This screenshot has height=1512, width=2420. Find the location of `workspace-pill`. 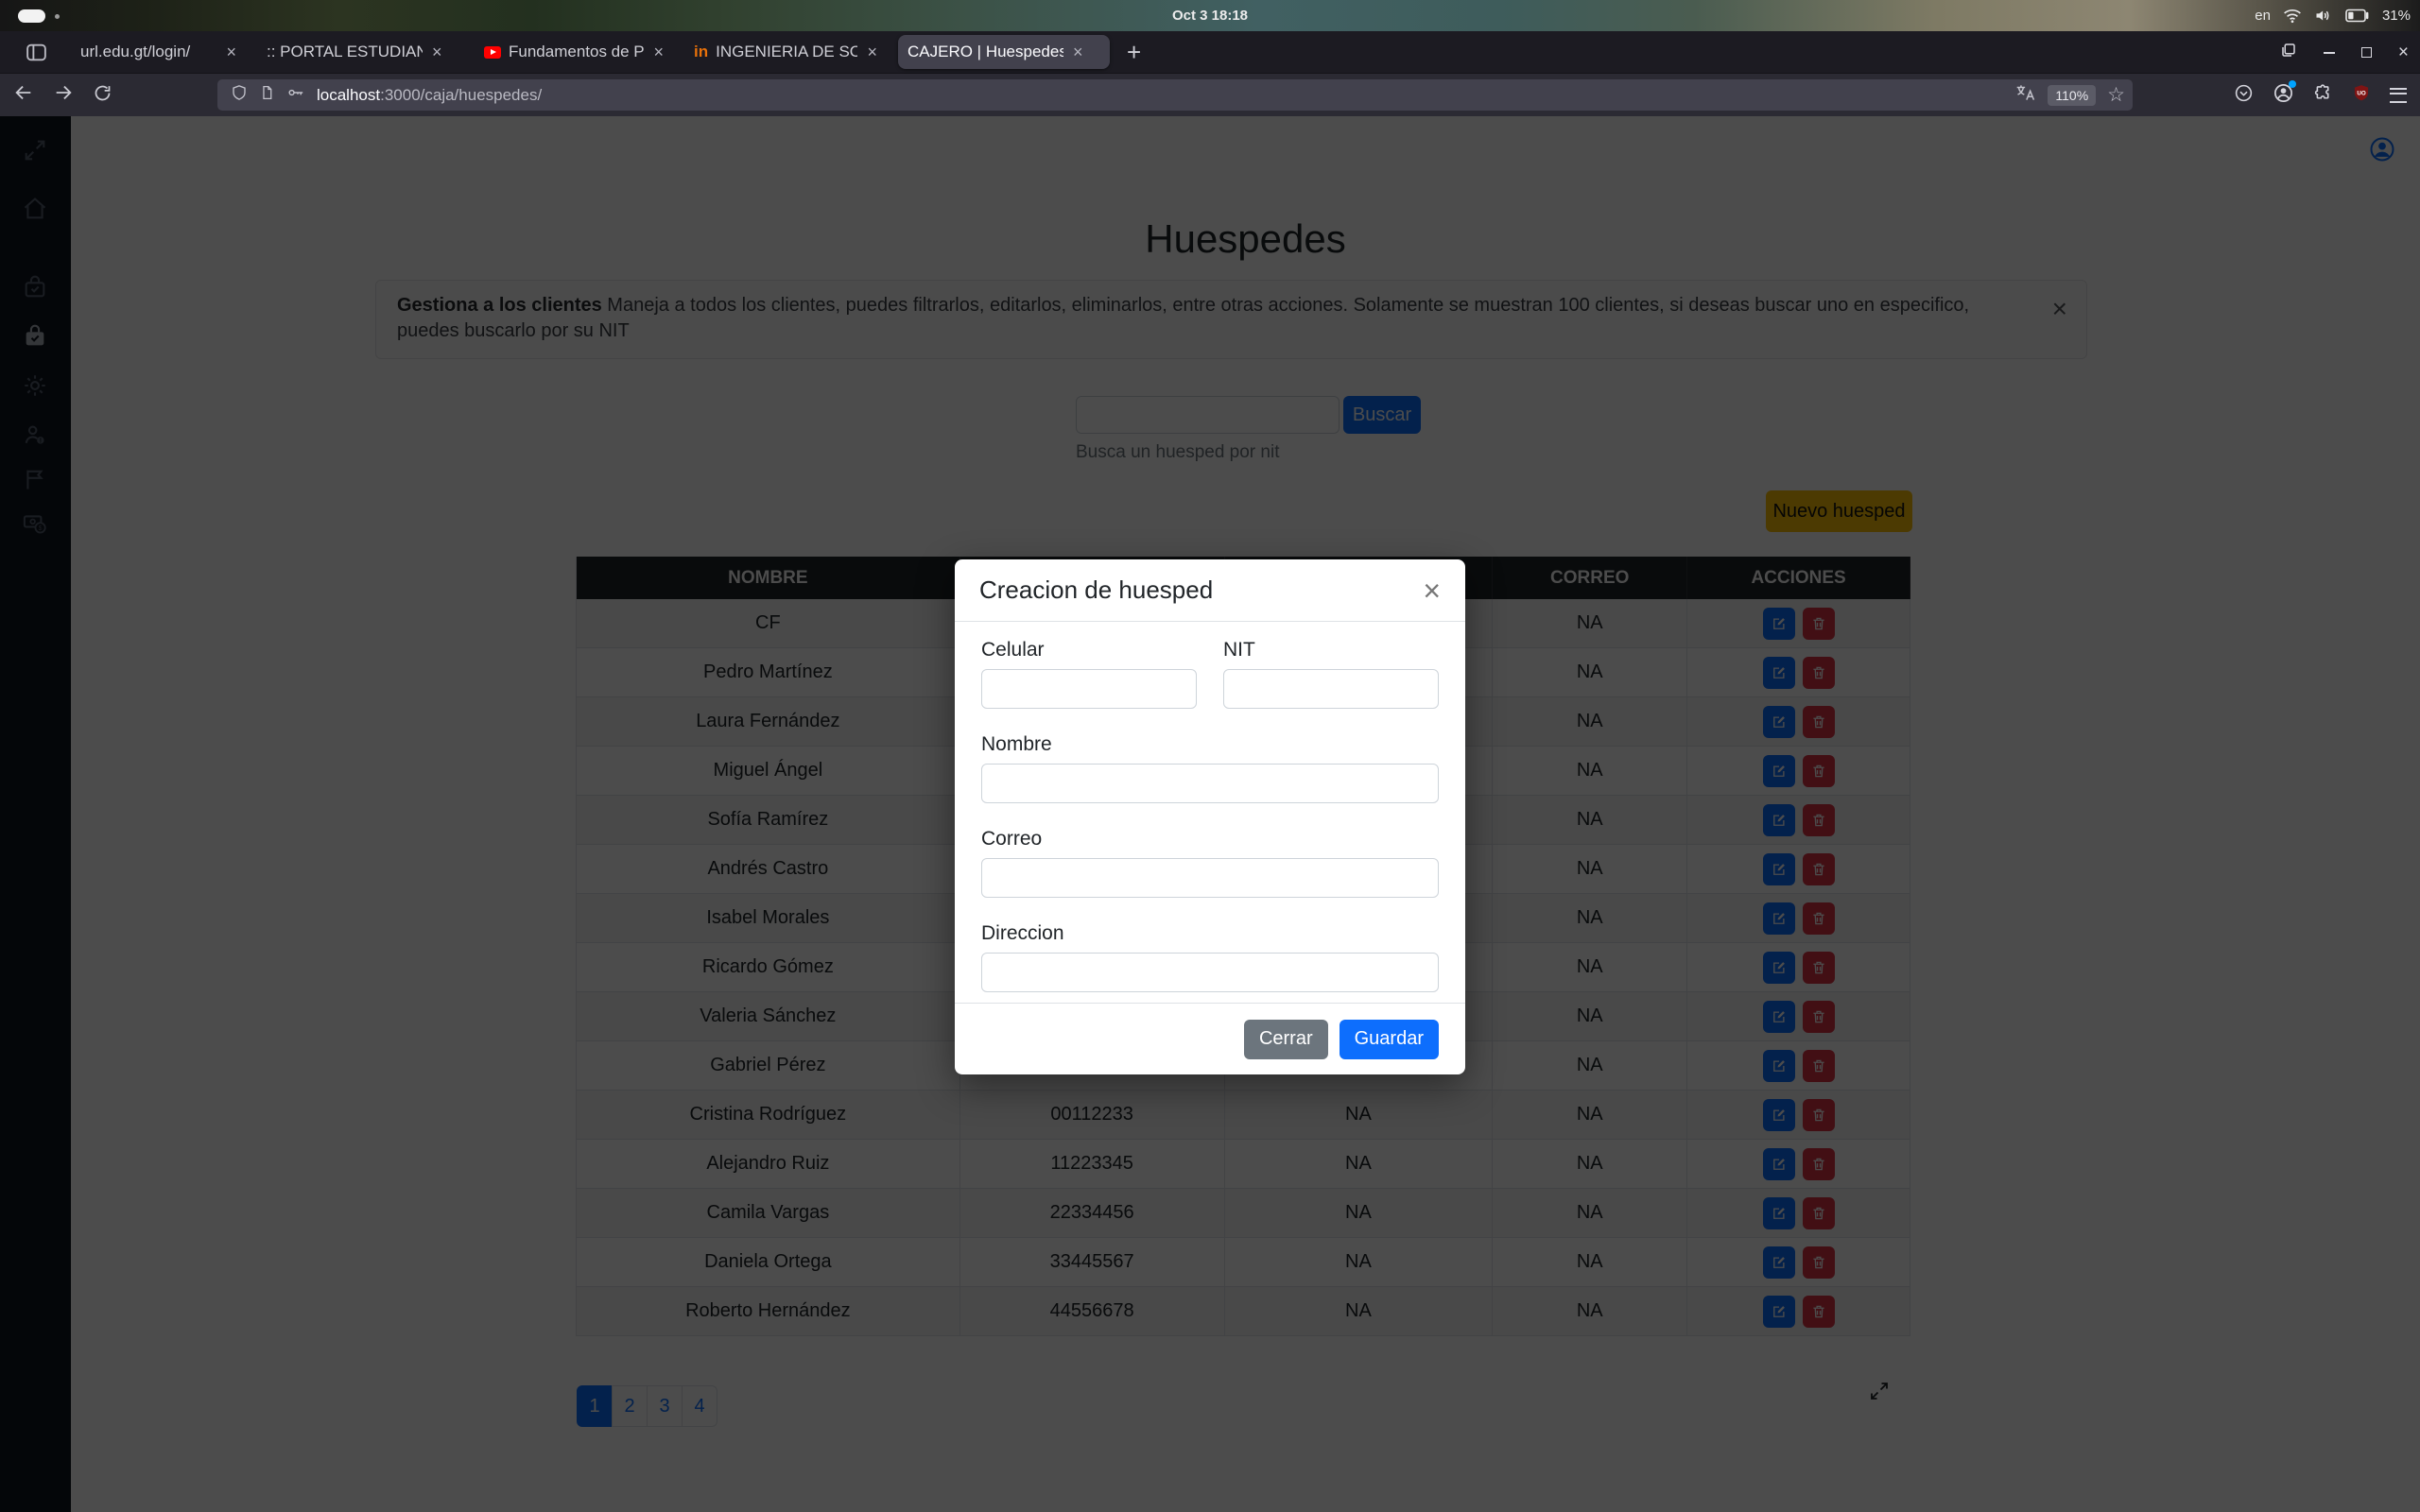

workspace-pill is located at coordinates (32, 16).